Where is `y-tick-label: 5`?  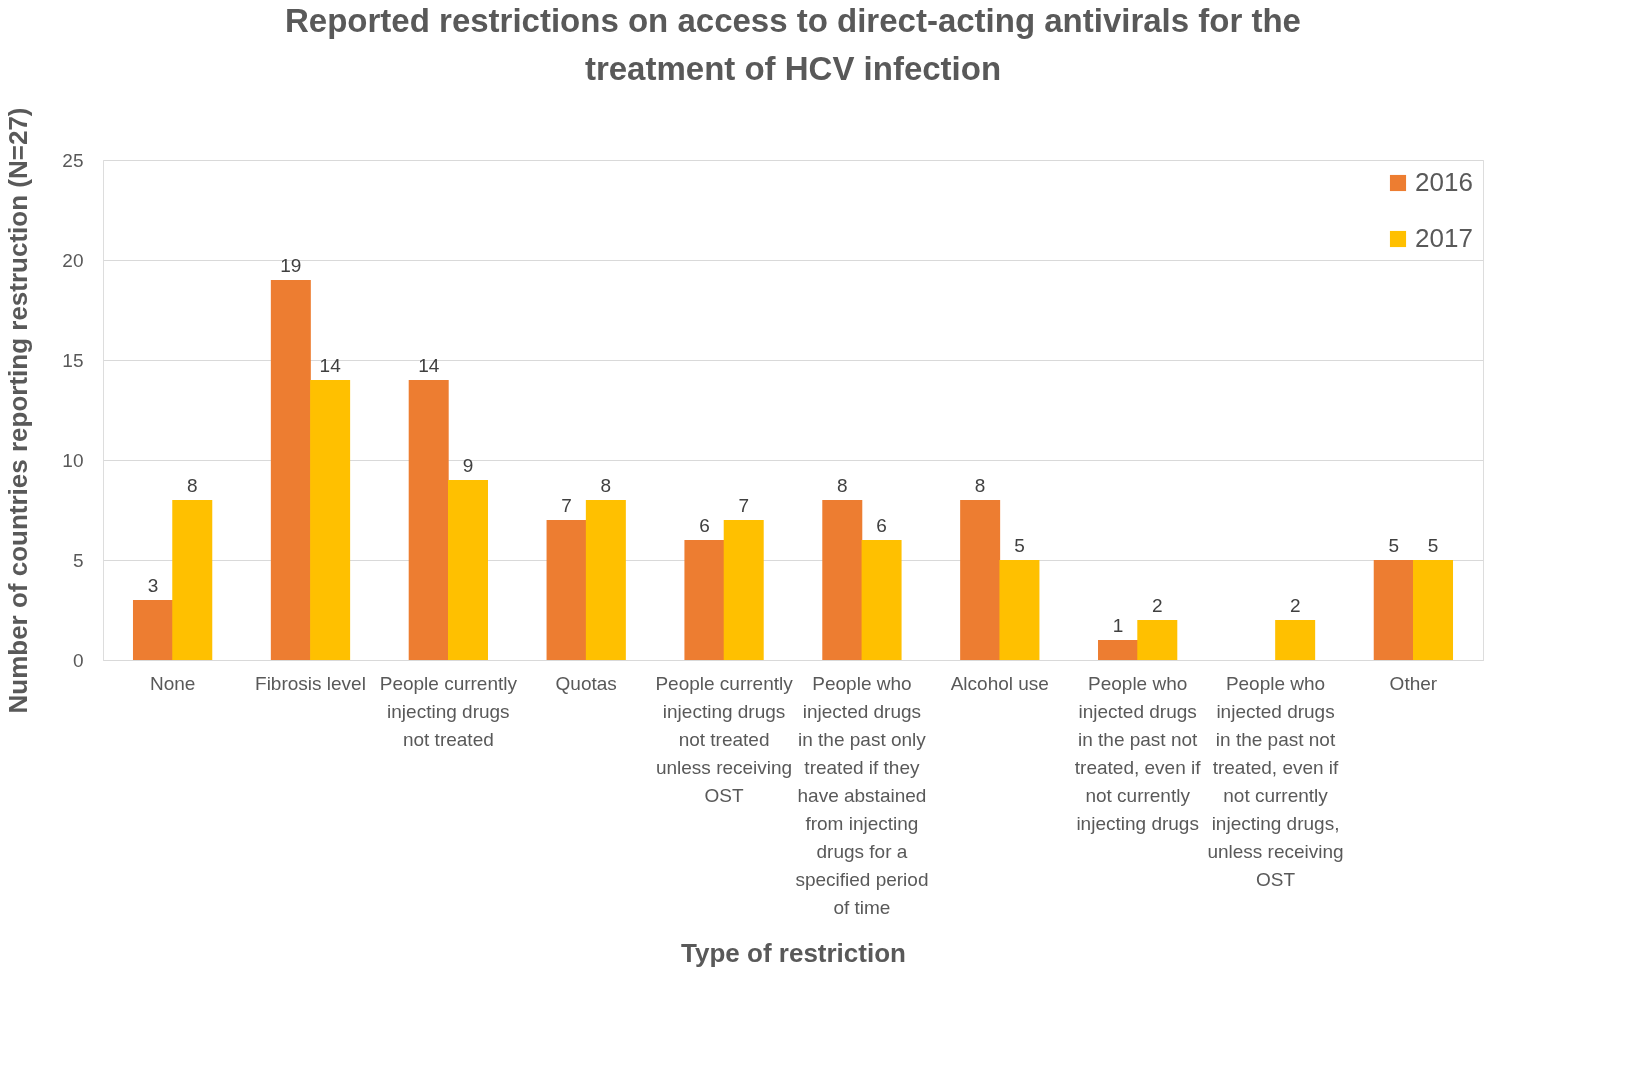 y-tick-label: 5 is located at coordinates (78, 560).